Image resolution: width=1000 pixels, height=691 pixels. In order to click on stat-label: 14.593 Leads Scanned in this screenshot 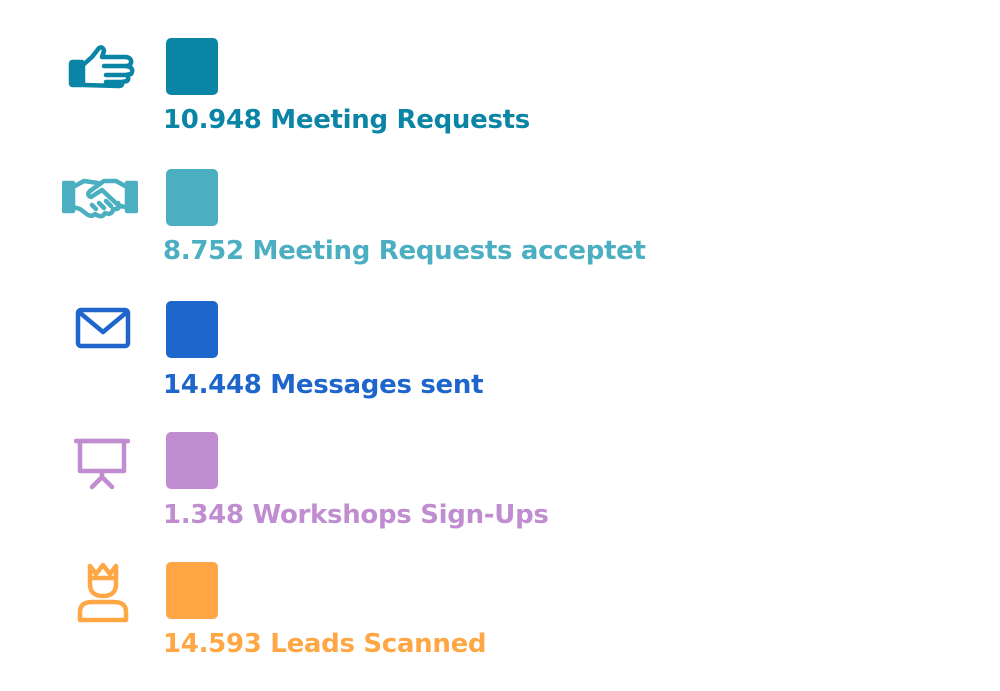, I will do `click(325, 644)`.